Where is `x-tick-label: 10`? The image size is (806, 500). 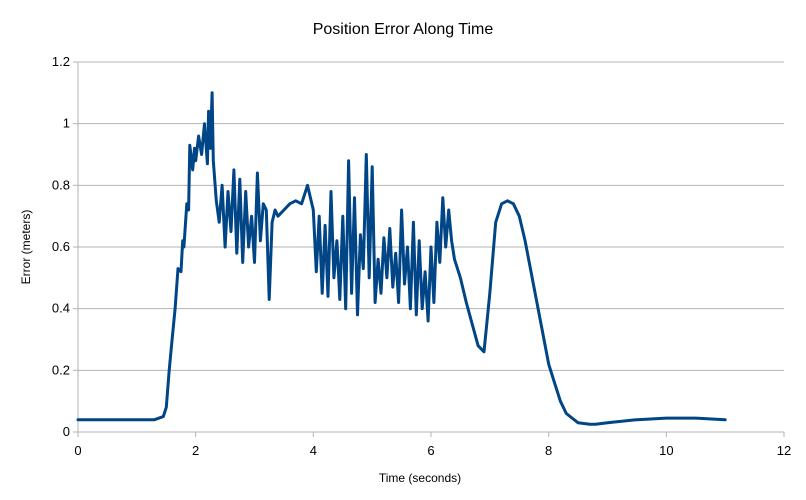 x-tick-label: 10 is located at coordinates (666, 450).